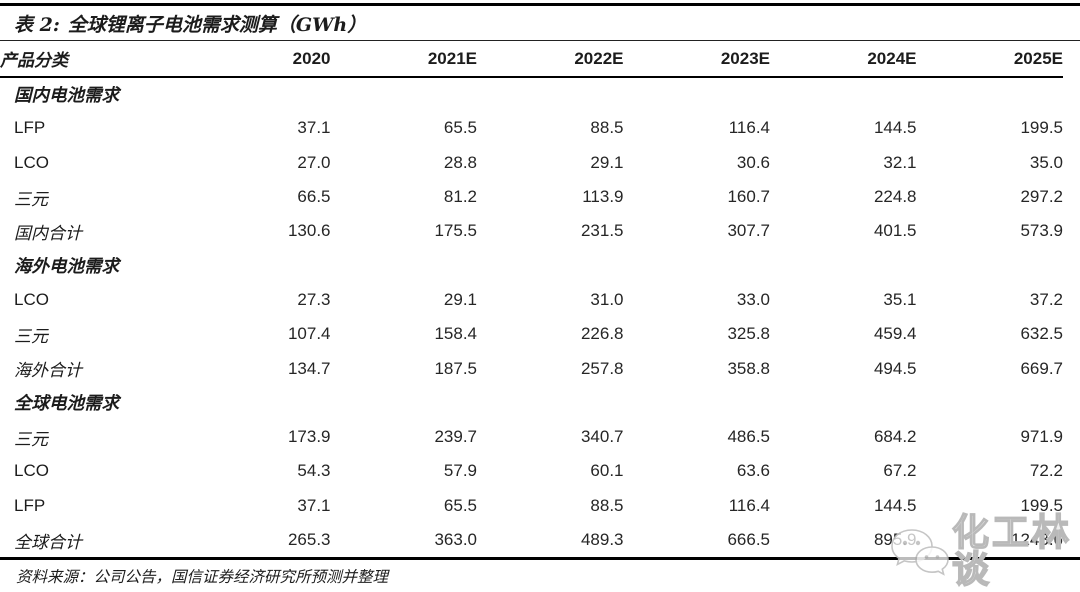 The width and height of the screenshot is (1080, 592). What do you see at coordinates (1046, 162) in the screenshot?
I see `cell-value: 35.0` at bounding box center [1046, 162].